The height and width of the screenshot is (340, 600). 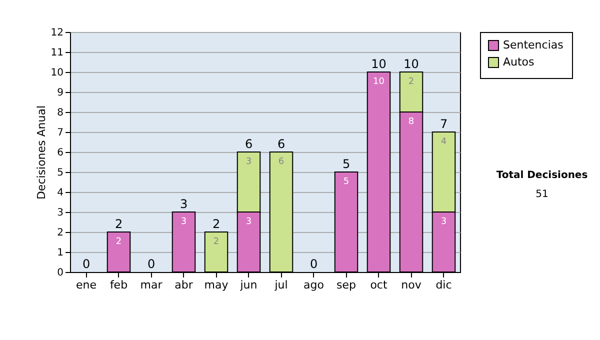 What do you see at coordinates (281, 162) in the screenshot?
I see `data-label: 6` at bounding box center [281, 162].